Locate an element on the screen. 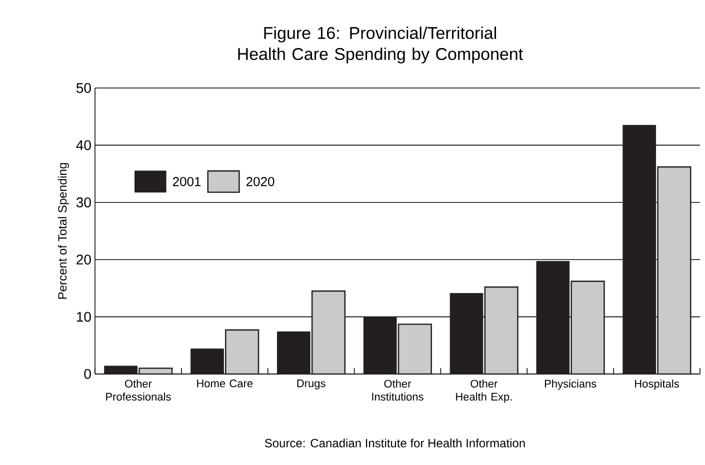 The width and height of the screenshot is (705, 465). x-tick-label: Physicians is located at coordinates (570, 385).